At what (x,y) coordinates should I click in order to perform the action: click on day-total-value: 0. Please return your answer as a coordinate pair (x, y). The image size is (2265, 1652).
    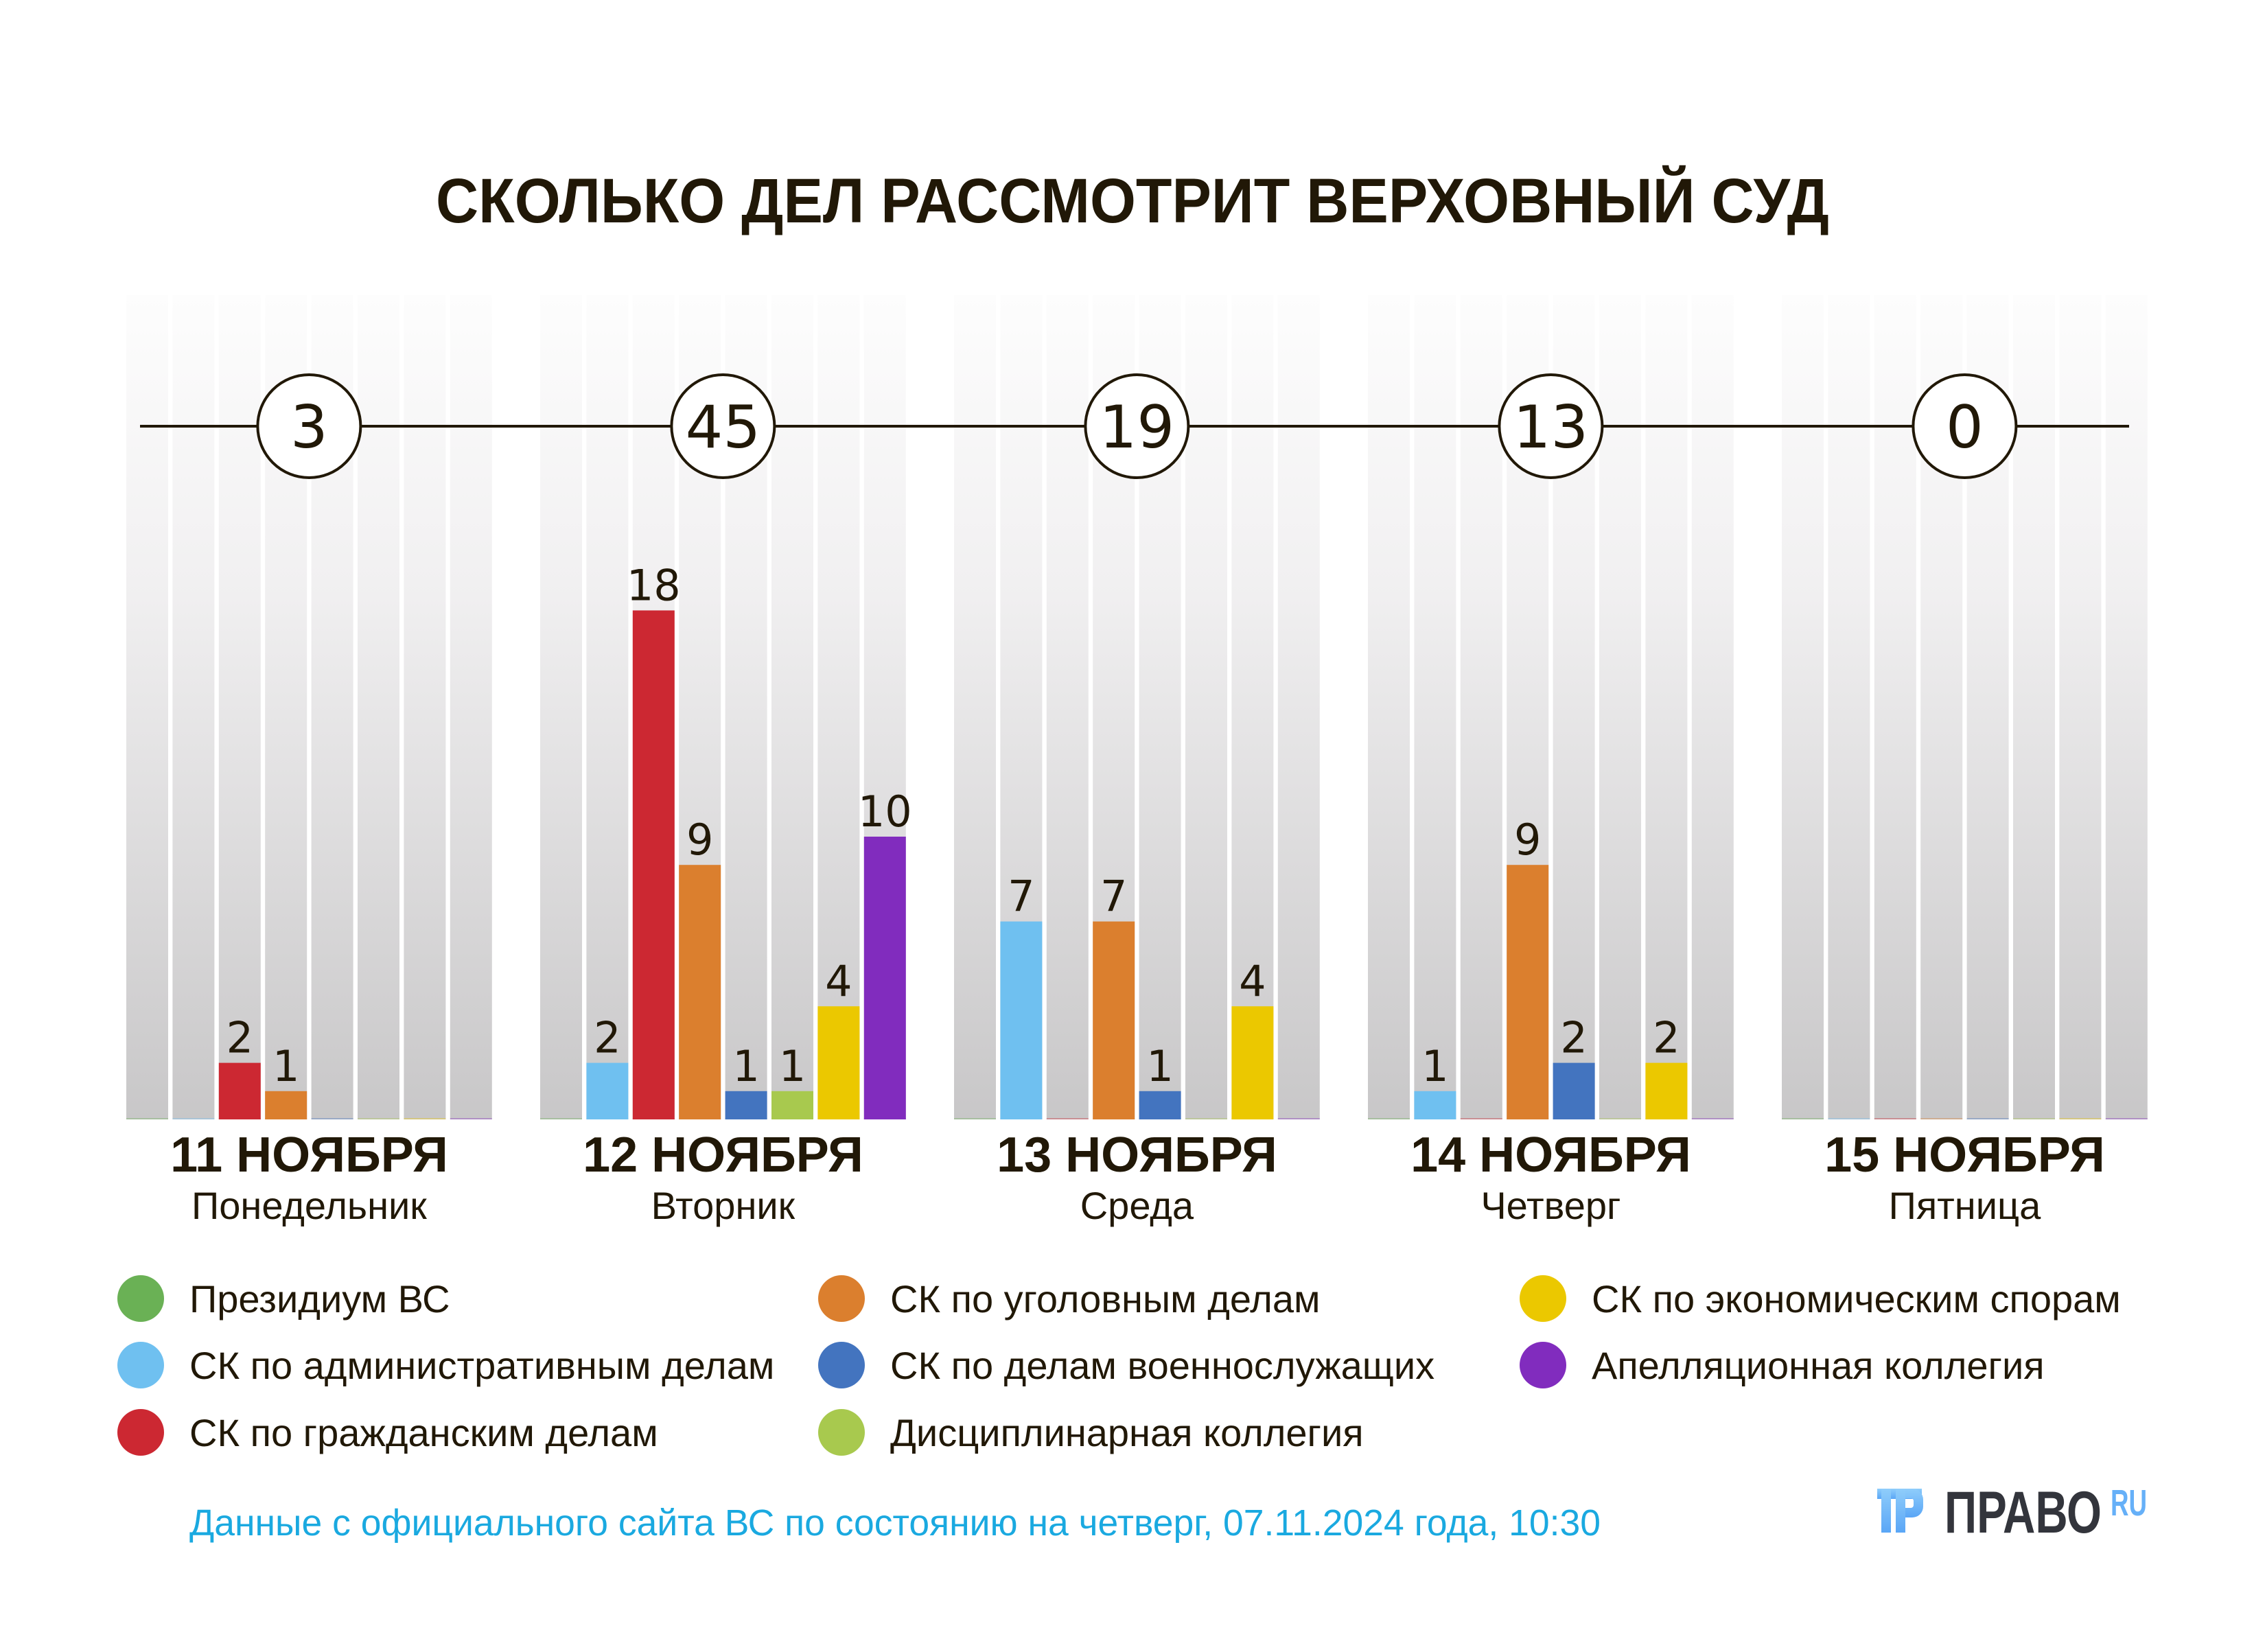
    Looking at the image, I should click on (1965, 427).